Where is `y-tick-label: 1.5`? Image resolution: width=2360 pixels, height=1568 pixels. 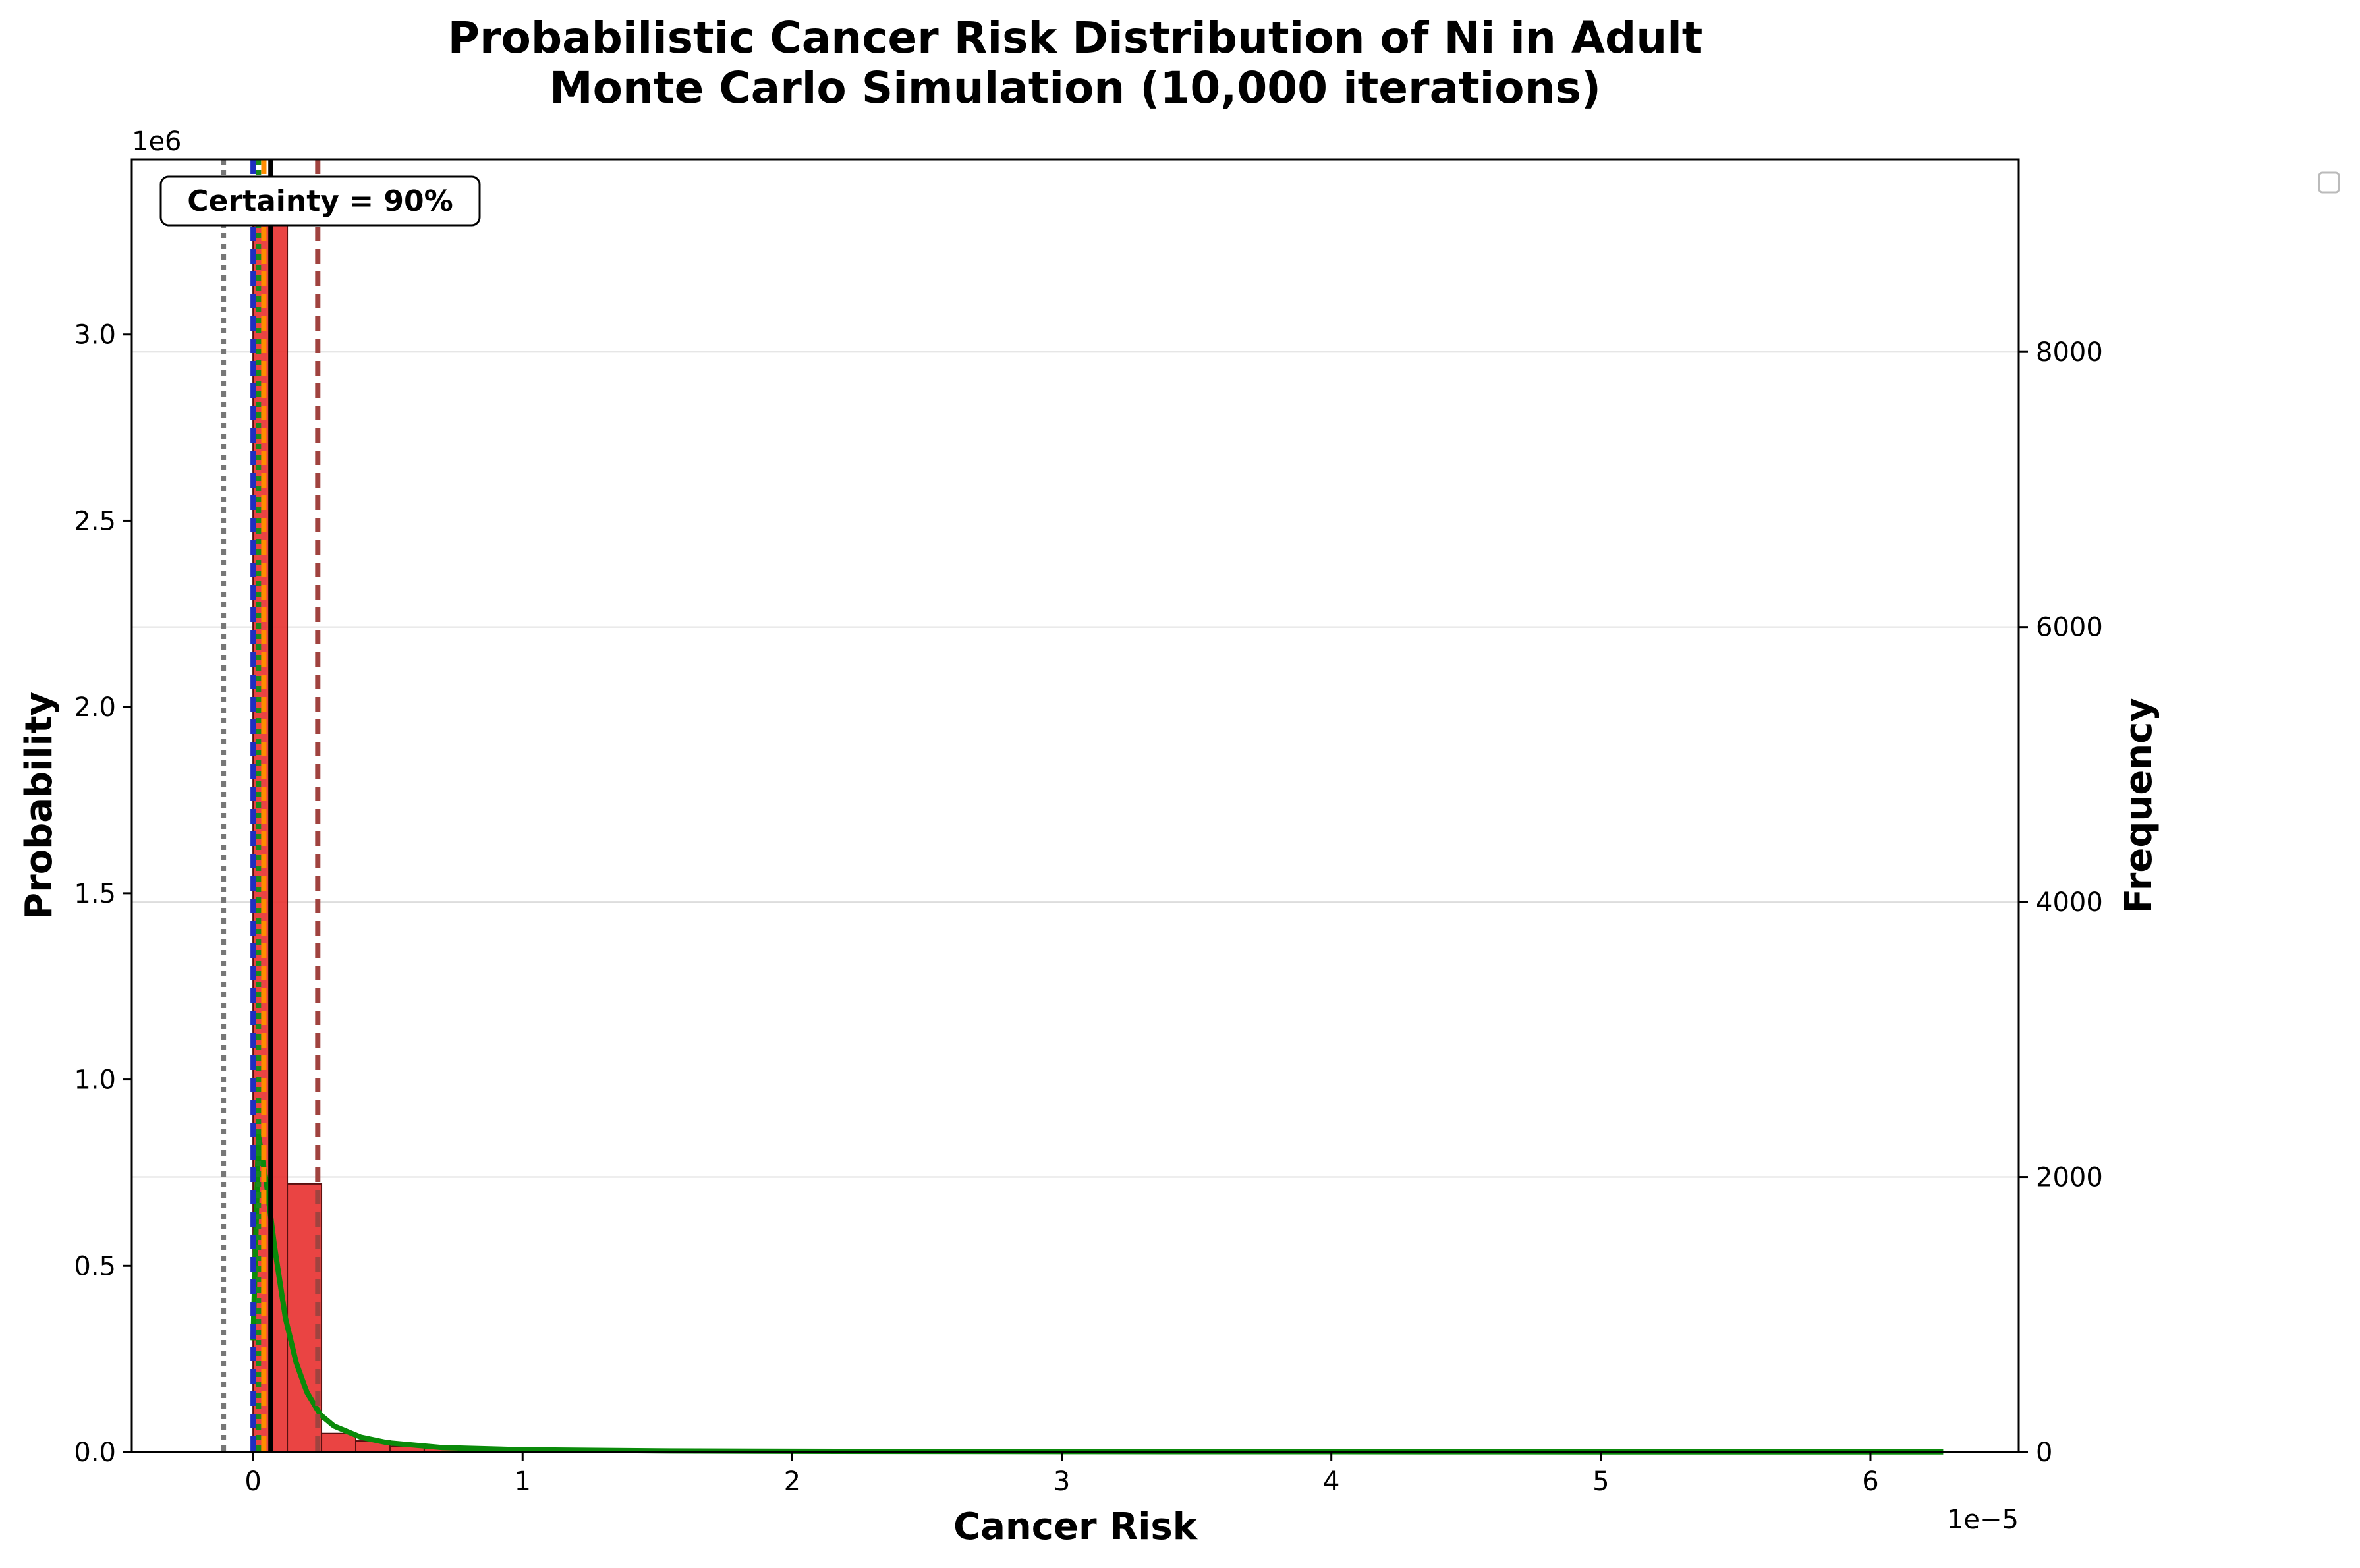 y-tick-label: 1.5 is located at coordinates (95, 894).